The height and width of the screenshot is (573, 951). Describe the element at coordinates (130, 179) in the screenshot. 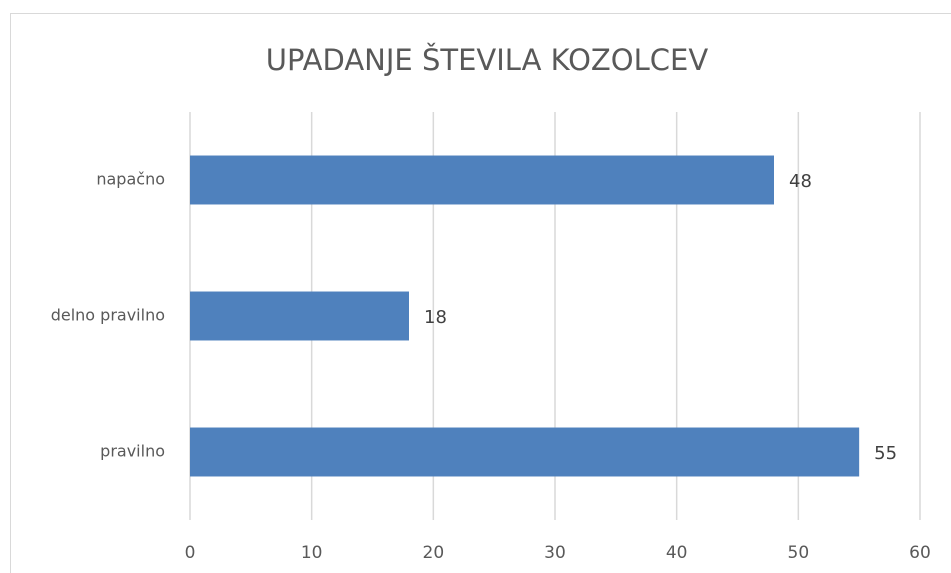

I see `y-tick-label: napačno` at that location.